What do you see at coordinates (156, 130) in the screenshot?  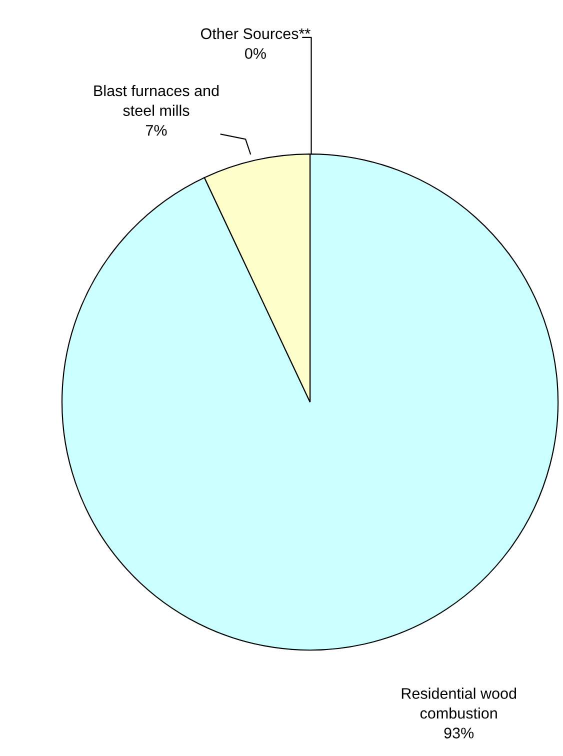 I see `data-label: 7%` at bounding box center [156, 130].